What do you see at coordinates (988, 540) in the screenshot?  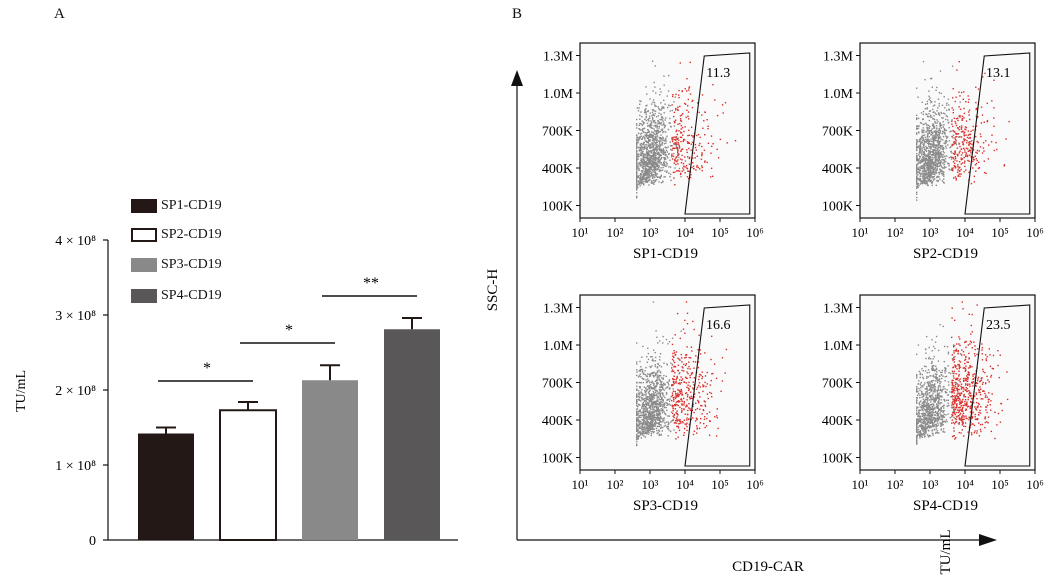 I see `cd19-axis-arrow` at bounding box center [988, 540].